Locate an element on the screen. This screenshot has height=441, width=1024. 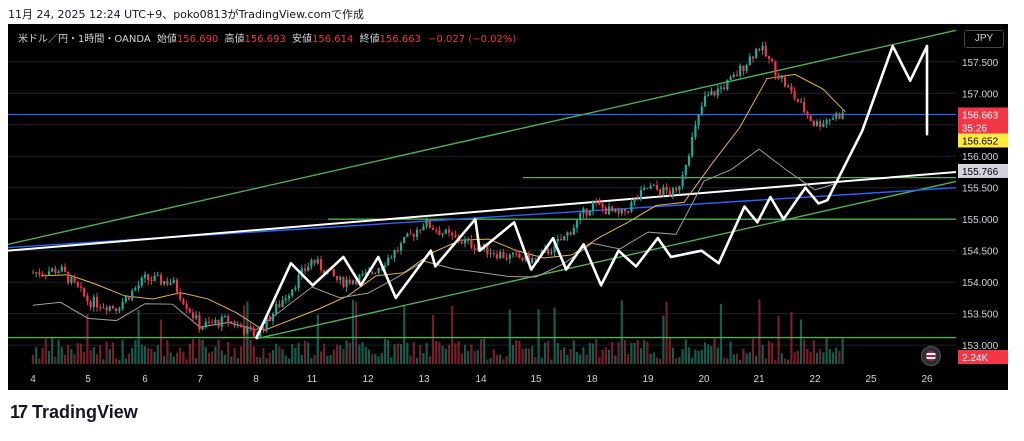
bid-price-label-bg is located at coordinates (983, 140).